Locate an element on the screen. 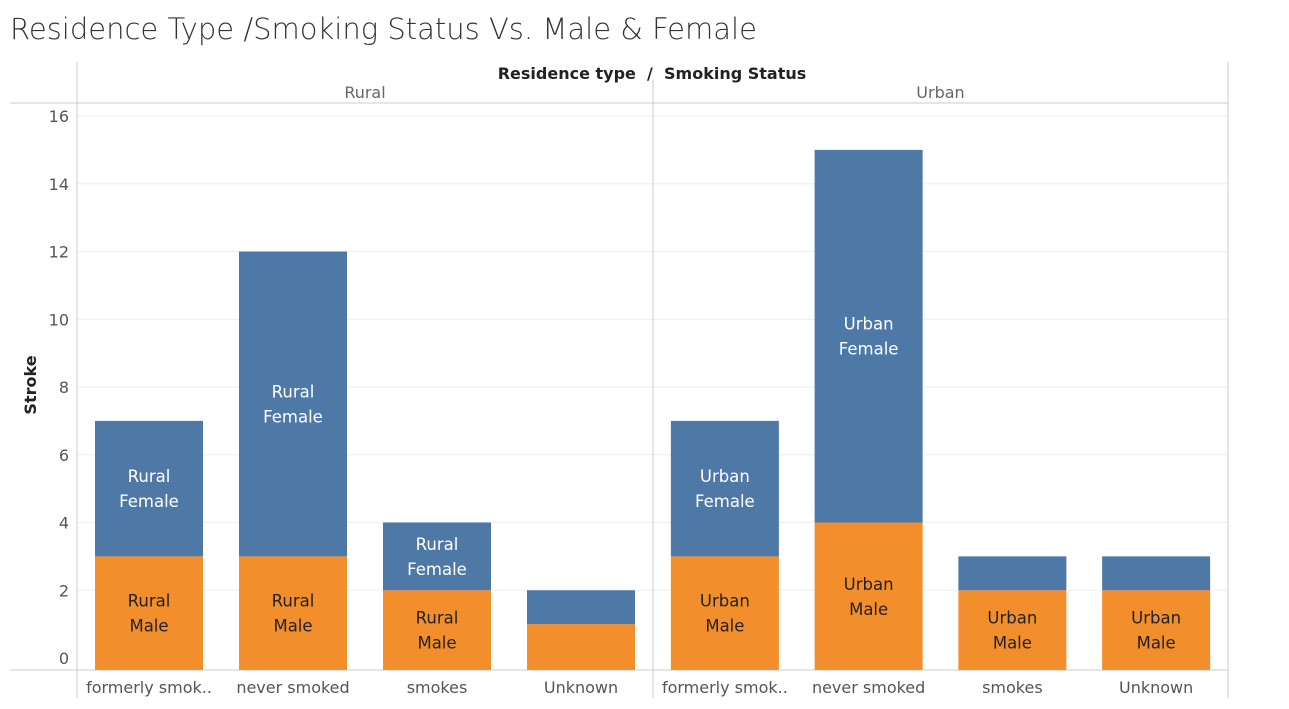  group-header-rural: Rural is located at coordinates (364, 92).